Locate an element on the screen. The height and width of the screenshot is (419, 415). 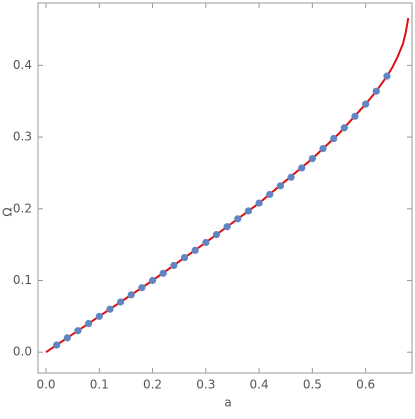
y-tick-label: 0.2 is located at coordinates (22, 208).